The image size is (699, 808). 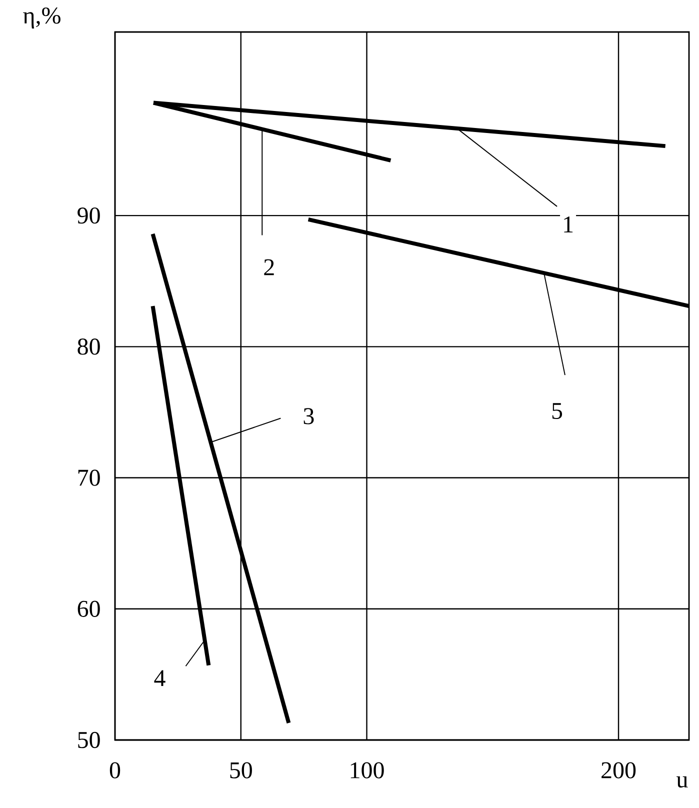 I want to click on text: 2, so click(x=269, y=267).